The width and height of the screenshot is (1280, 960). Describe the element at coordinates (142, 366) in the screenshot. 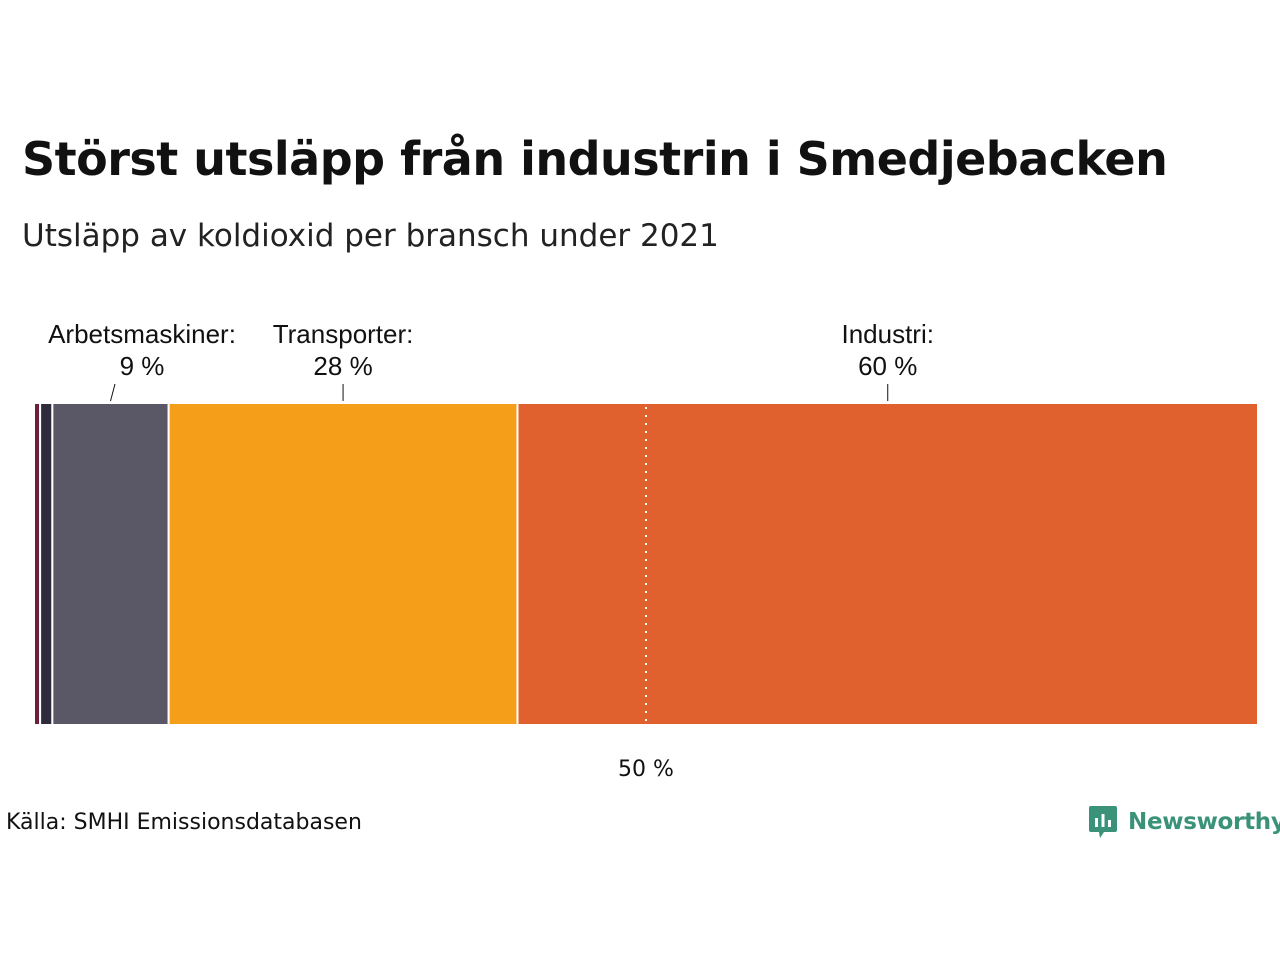

I see `segment-value-label-3: 9 %` at that location.